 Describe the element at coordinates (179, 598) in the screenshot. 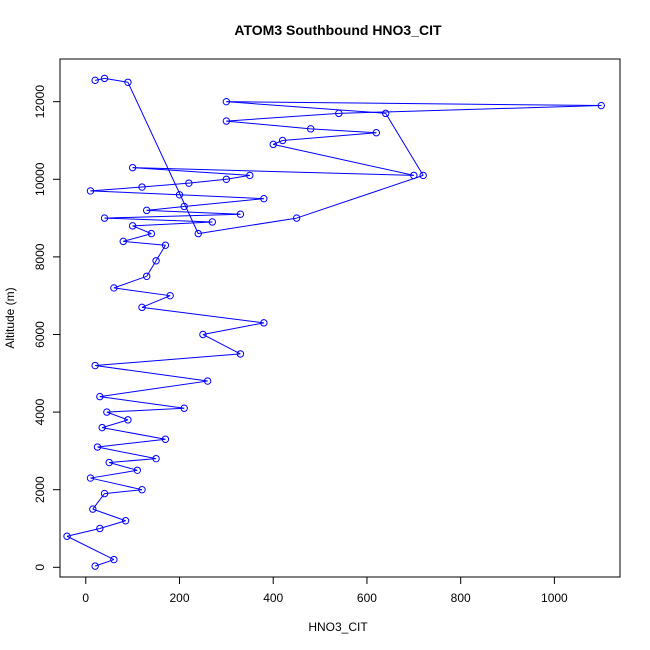

I see `x-tick-label: 200` at that location.